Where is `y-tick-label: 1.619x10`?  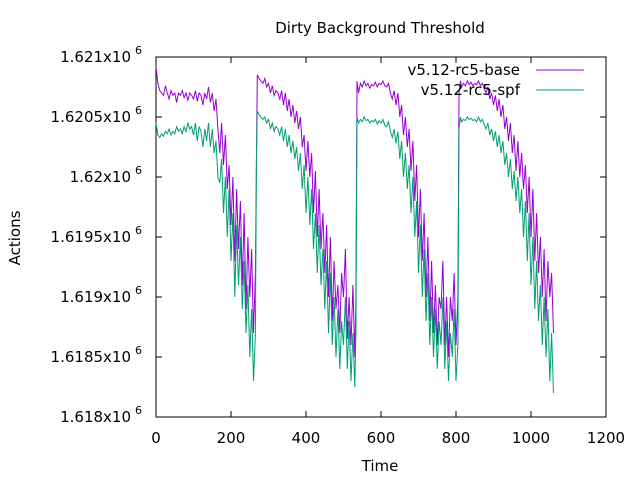 y-tick-label: 1.619x10 is located at coordinates (95, 297).